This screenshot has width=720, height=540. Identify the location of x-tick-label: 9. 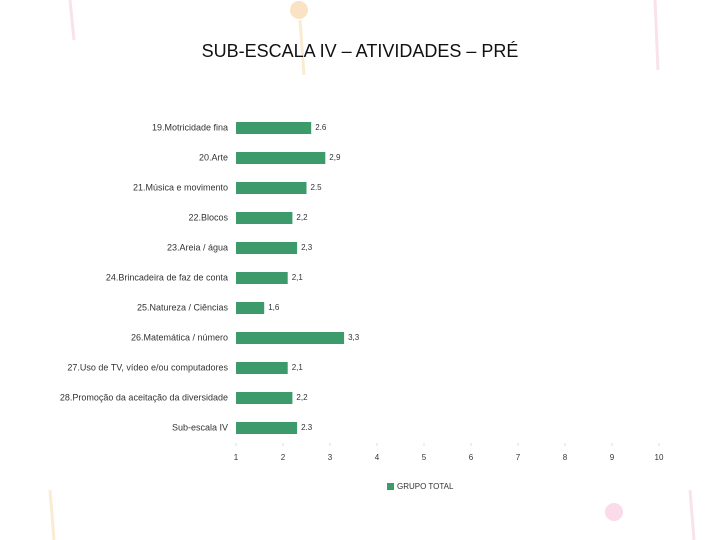
(612, 457).